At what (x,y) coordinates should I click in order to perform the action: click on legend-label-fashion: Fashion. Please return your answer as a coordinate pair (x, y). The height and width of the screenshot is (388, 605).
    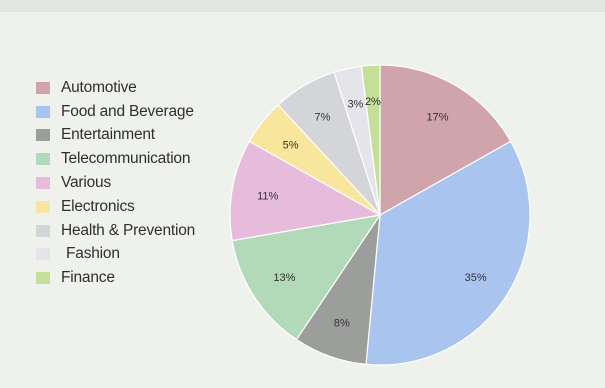
    Looking at the image, I should click on (93, 254).